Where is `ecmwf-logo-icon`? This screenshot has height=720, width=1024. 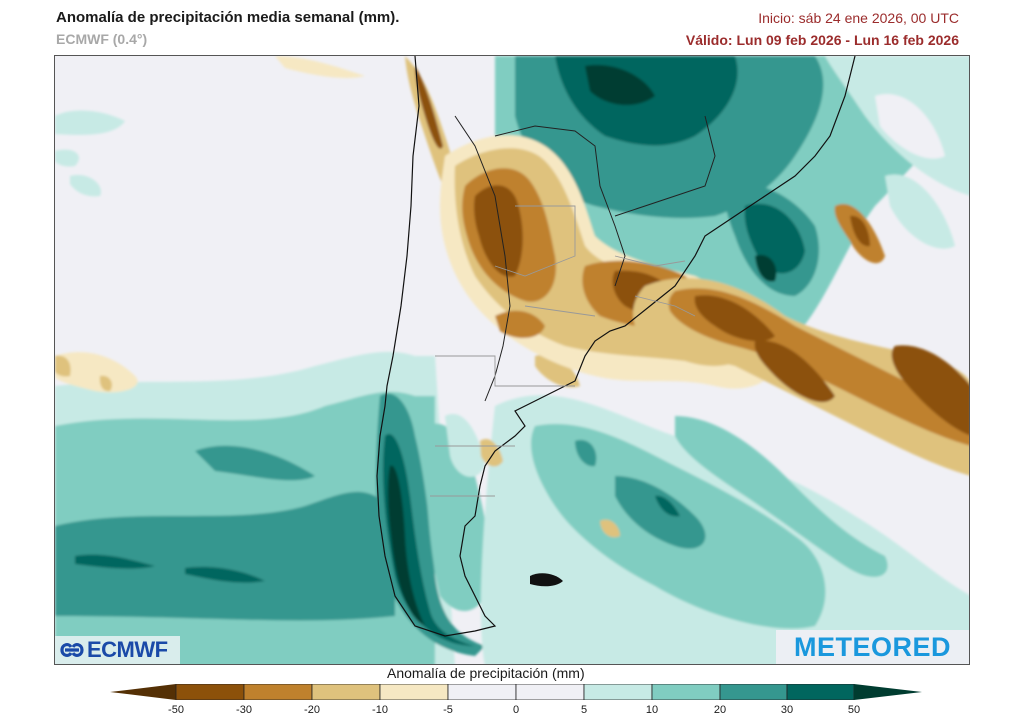
ecmwf-logo-icon is located at coordinates (72, 650).